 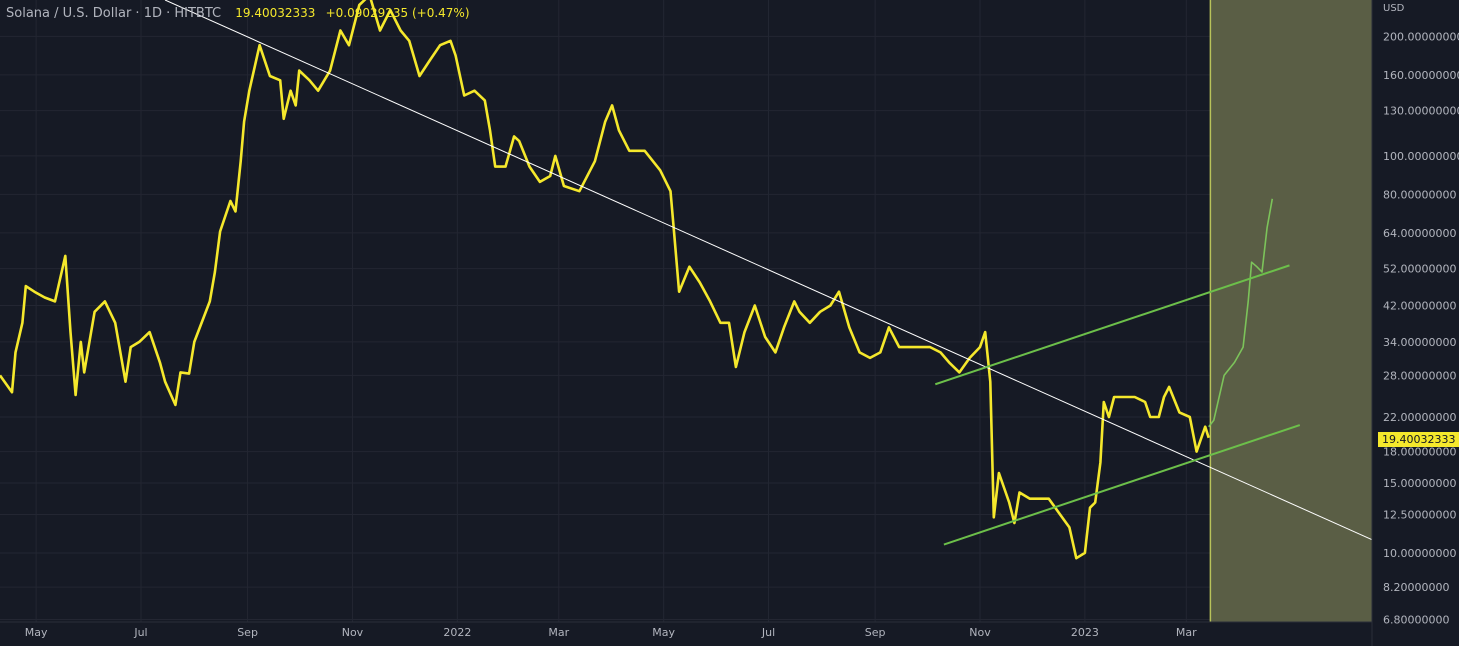 What do you see at coordinates (1291, 311) in the screenshot?
I see `projection-zone` at bounding box center [1291, 311].